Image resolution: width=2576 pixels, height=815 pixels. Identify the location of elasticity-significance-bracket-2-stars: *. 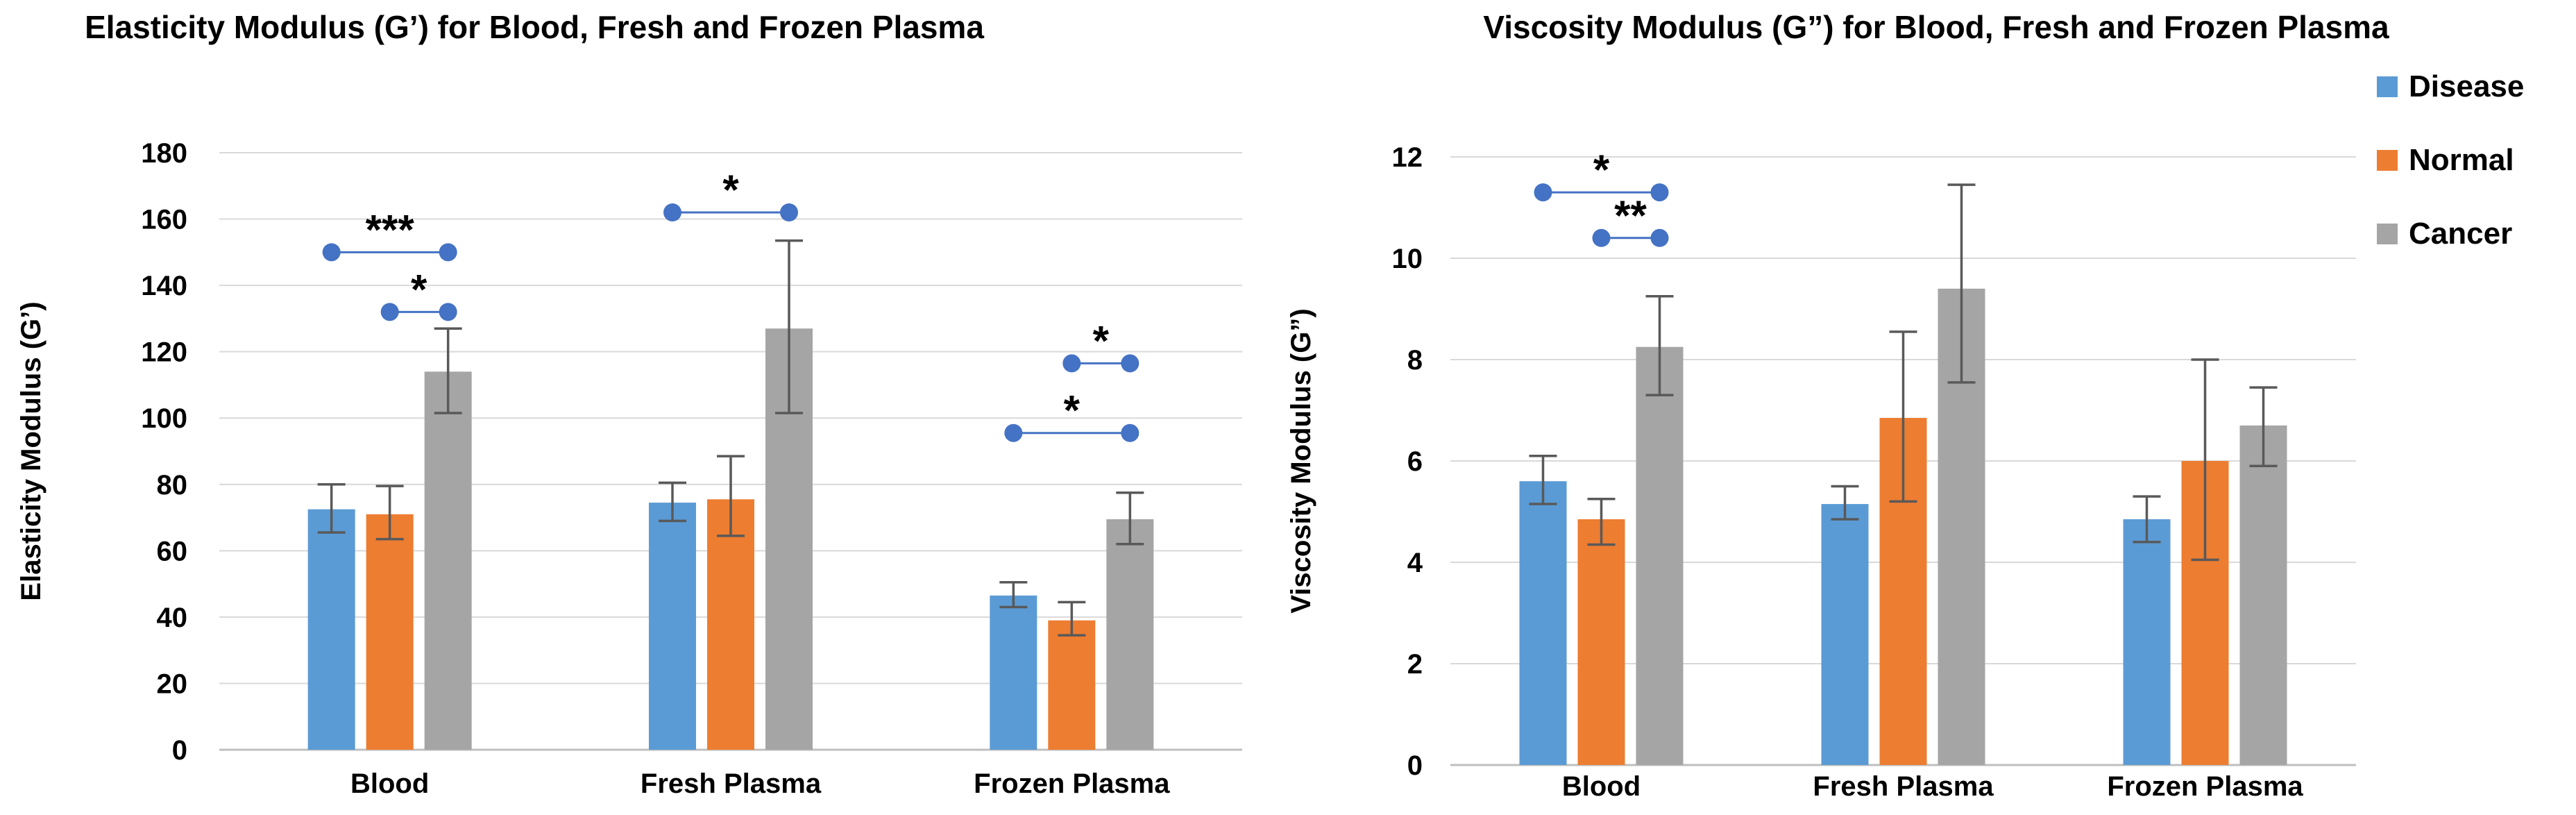
(731, 190).